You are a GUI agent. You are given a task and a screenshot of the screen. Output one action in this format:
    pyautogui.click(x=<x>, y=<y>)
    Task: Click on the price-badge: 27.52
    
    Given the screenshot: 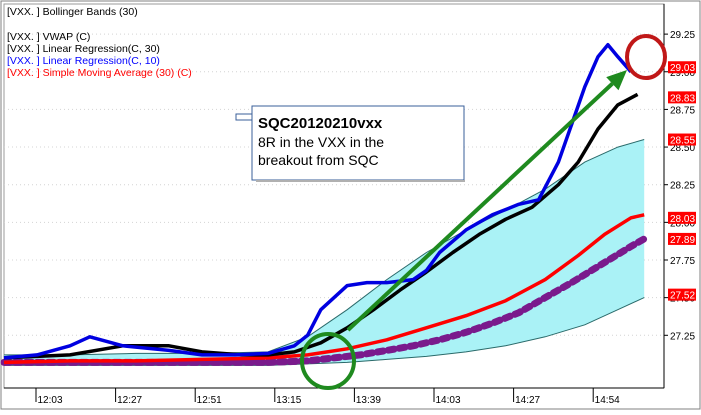 What is the action you would take?
    pyautogui.click(x=682, y=295)
    